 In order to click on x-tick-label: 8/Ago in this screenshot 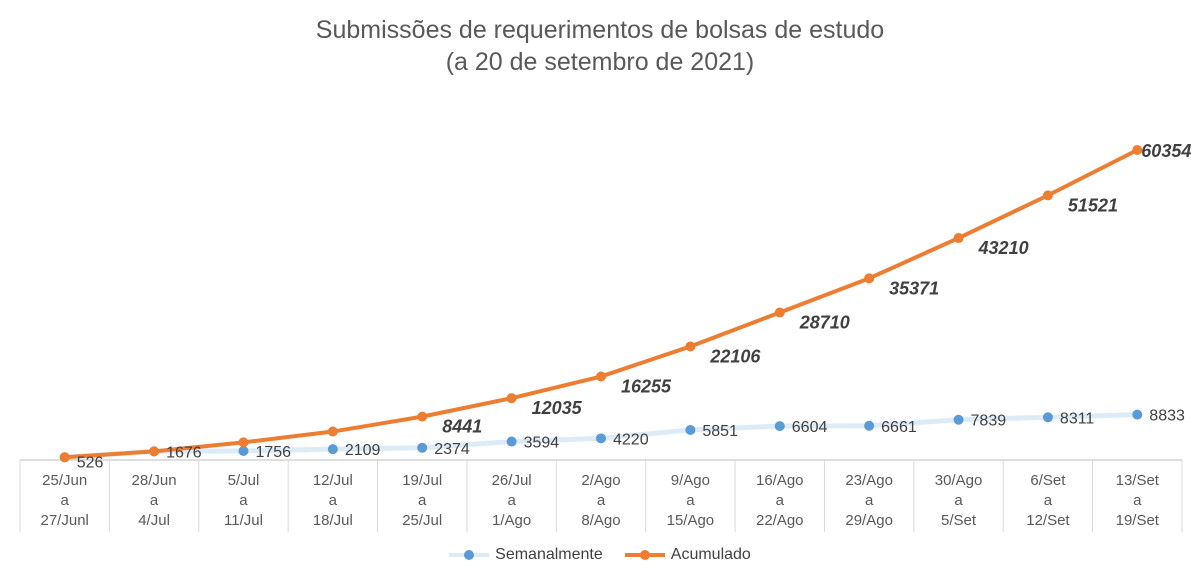, I will do `click(600, 520)`.